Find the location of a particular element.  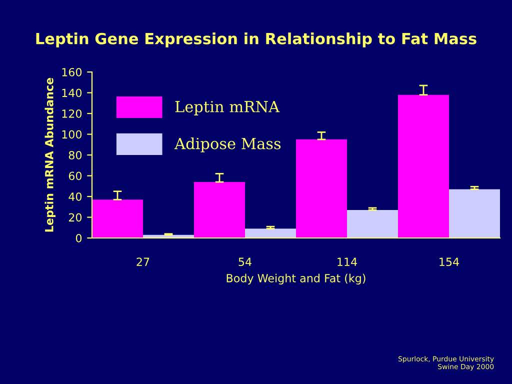

x-tick-label: 27 is located at coordinates (143, 262).